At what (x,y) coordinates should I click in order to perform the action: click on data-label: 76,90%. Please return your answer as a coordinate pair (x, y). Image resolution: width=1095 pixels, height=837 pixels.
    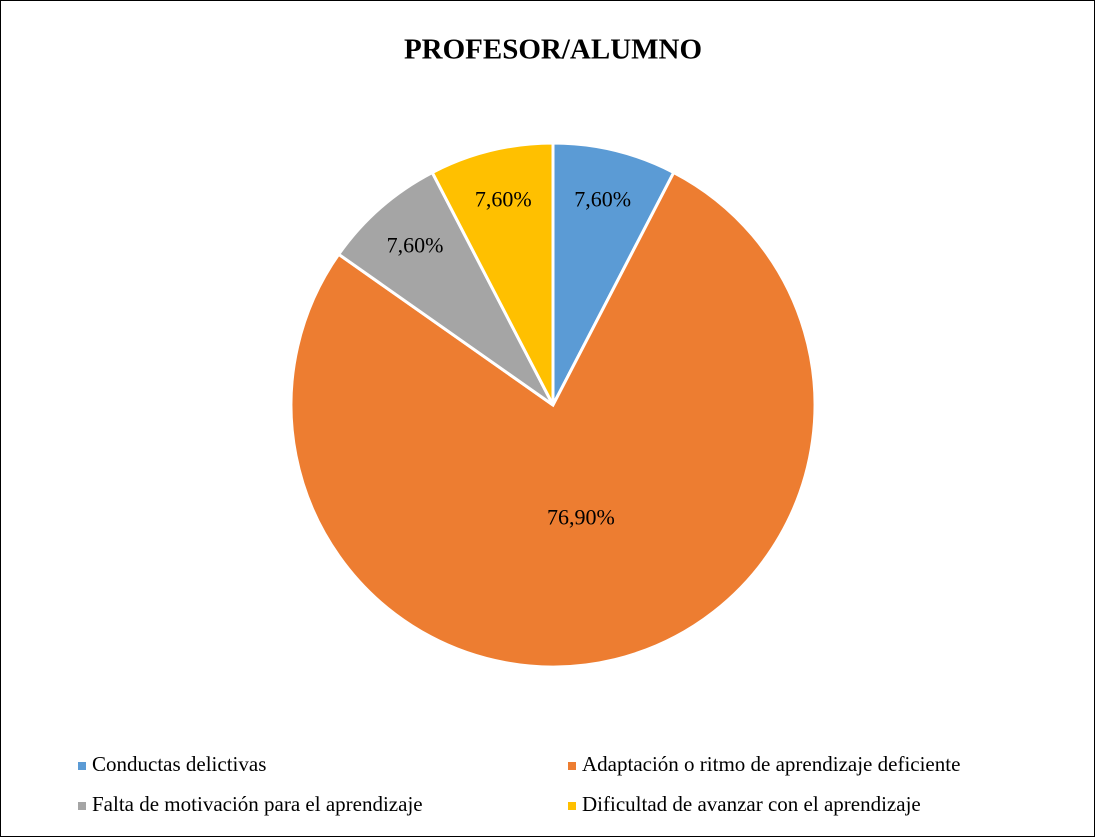
    Looking at the image, I should click on (581, 517).